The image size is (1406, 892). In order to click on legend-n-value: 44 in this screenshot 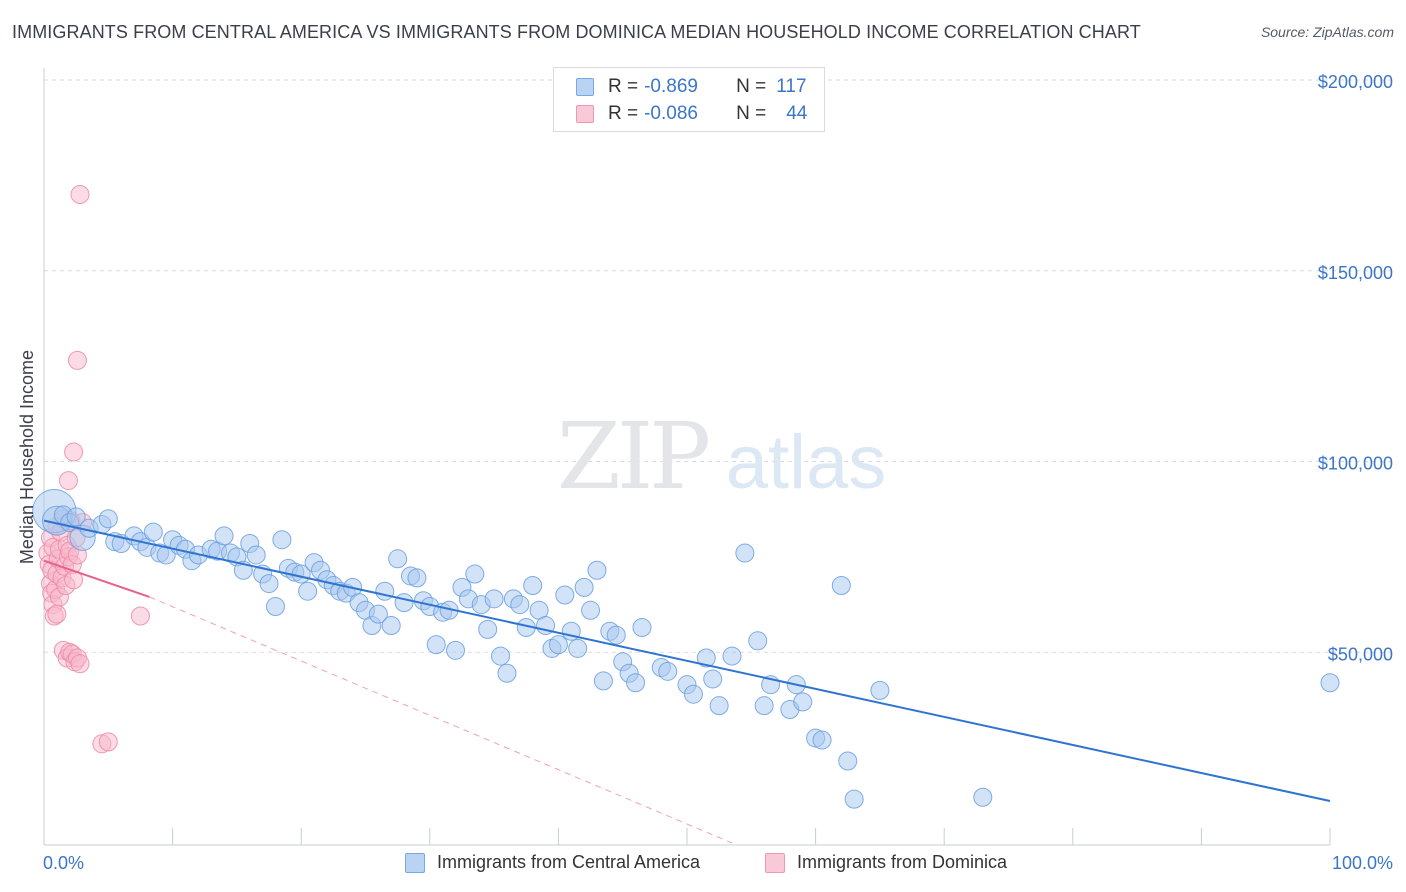, I will do `click(797, 113)`.